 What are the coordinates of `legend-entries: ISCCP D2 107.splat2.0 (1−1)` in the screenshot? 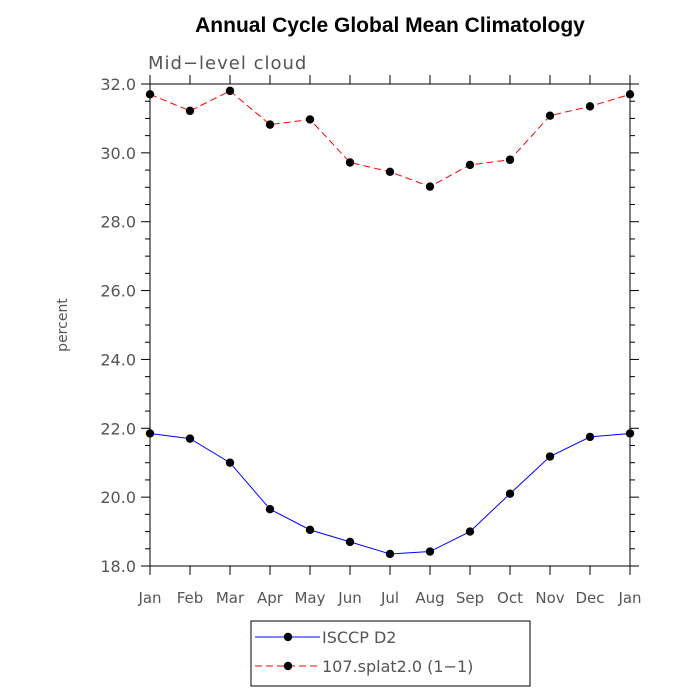 It's located at (364, 652).